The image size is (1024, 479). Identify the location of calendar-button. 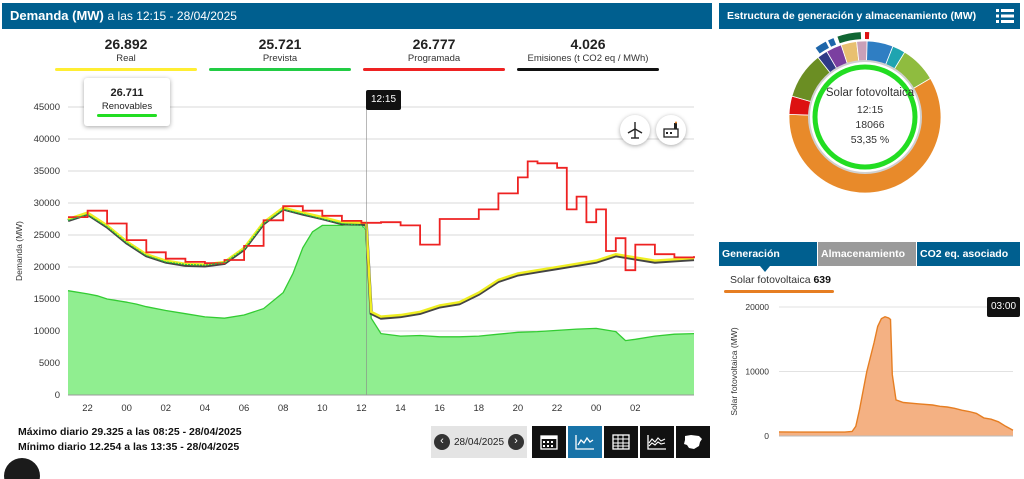
(549, 442).